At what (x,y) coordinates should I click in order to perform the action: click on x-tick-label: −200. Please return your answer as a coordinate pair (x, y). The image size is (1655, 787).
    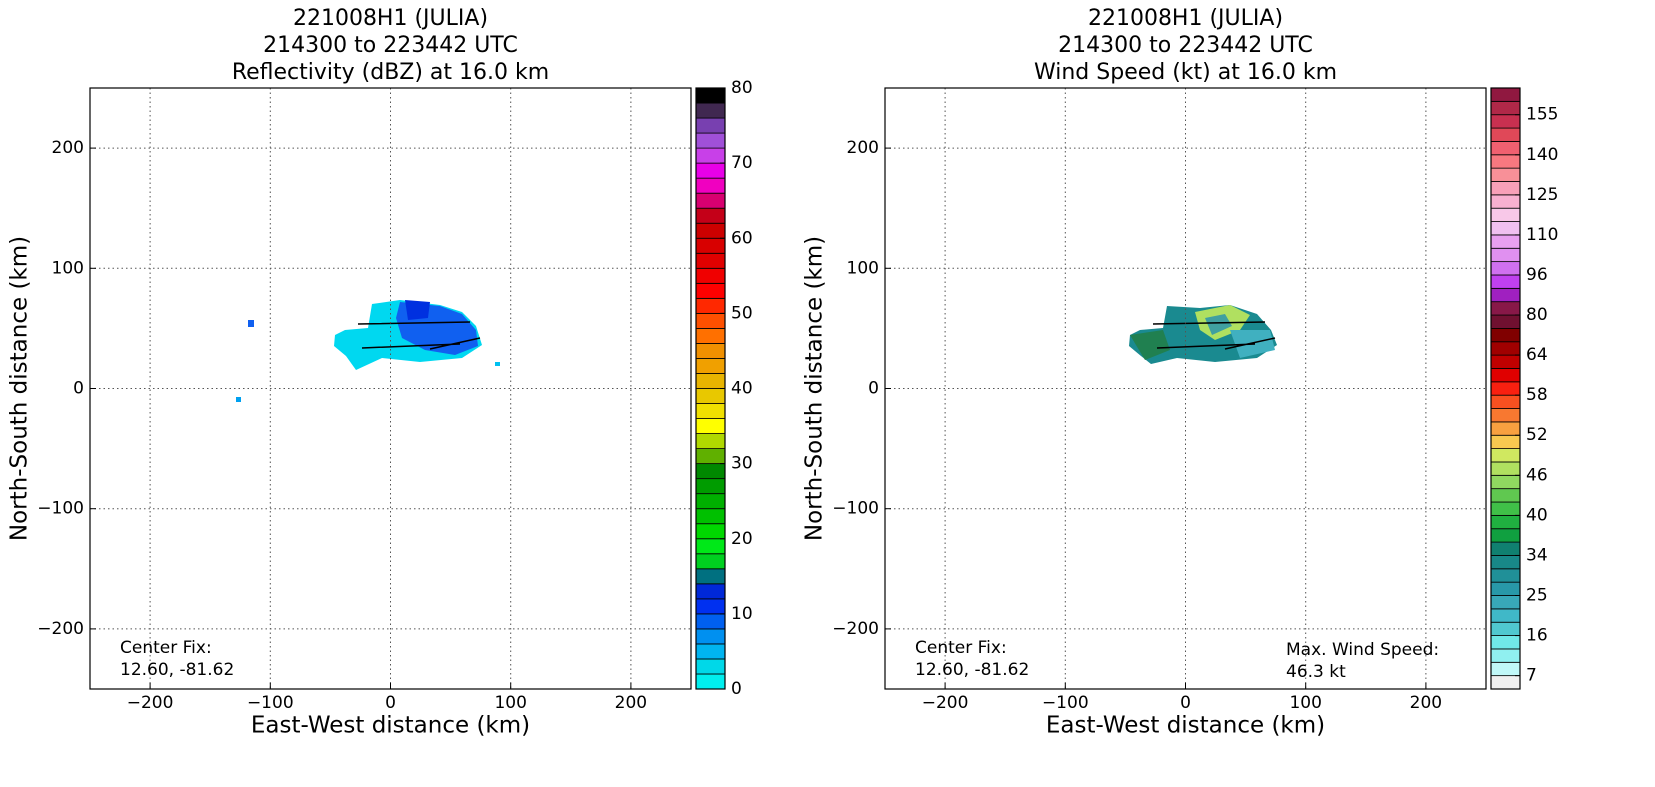
    Looking at the image, I should click on (150, 703).